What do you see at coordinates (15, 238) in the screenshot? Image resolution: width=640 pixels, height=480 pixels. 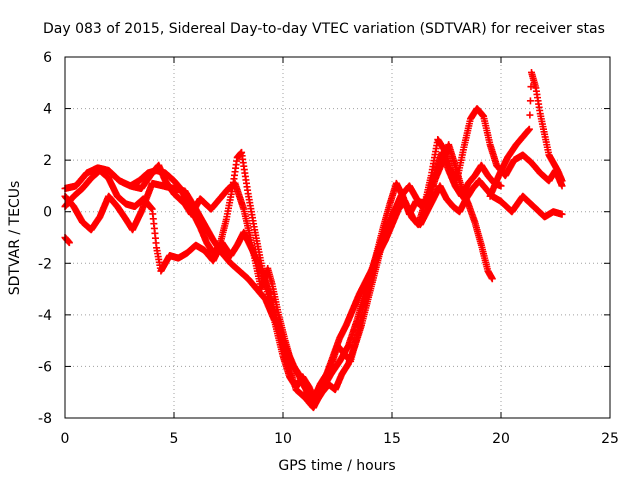 I see `y-axis-label: SDTVAR / TECUs` at bounding box center [15, 238].